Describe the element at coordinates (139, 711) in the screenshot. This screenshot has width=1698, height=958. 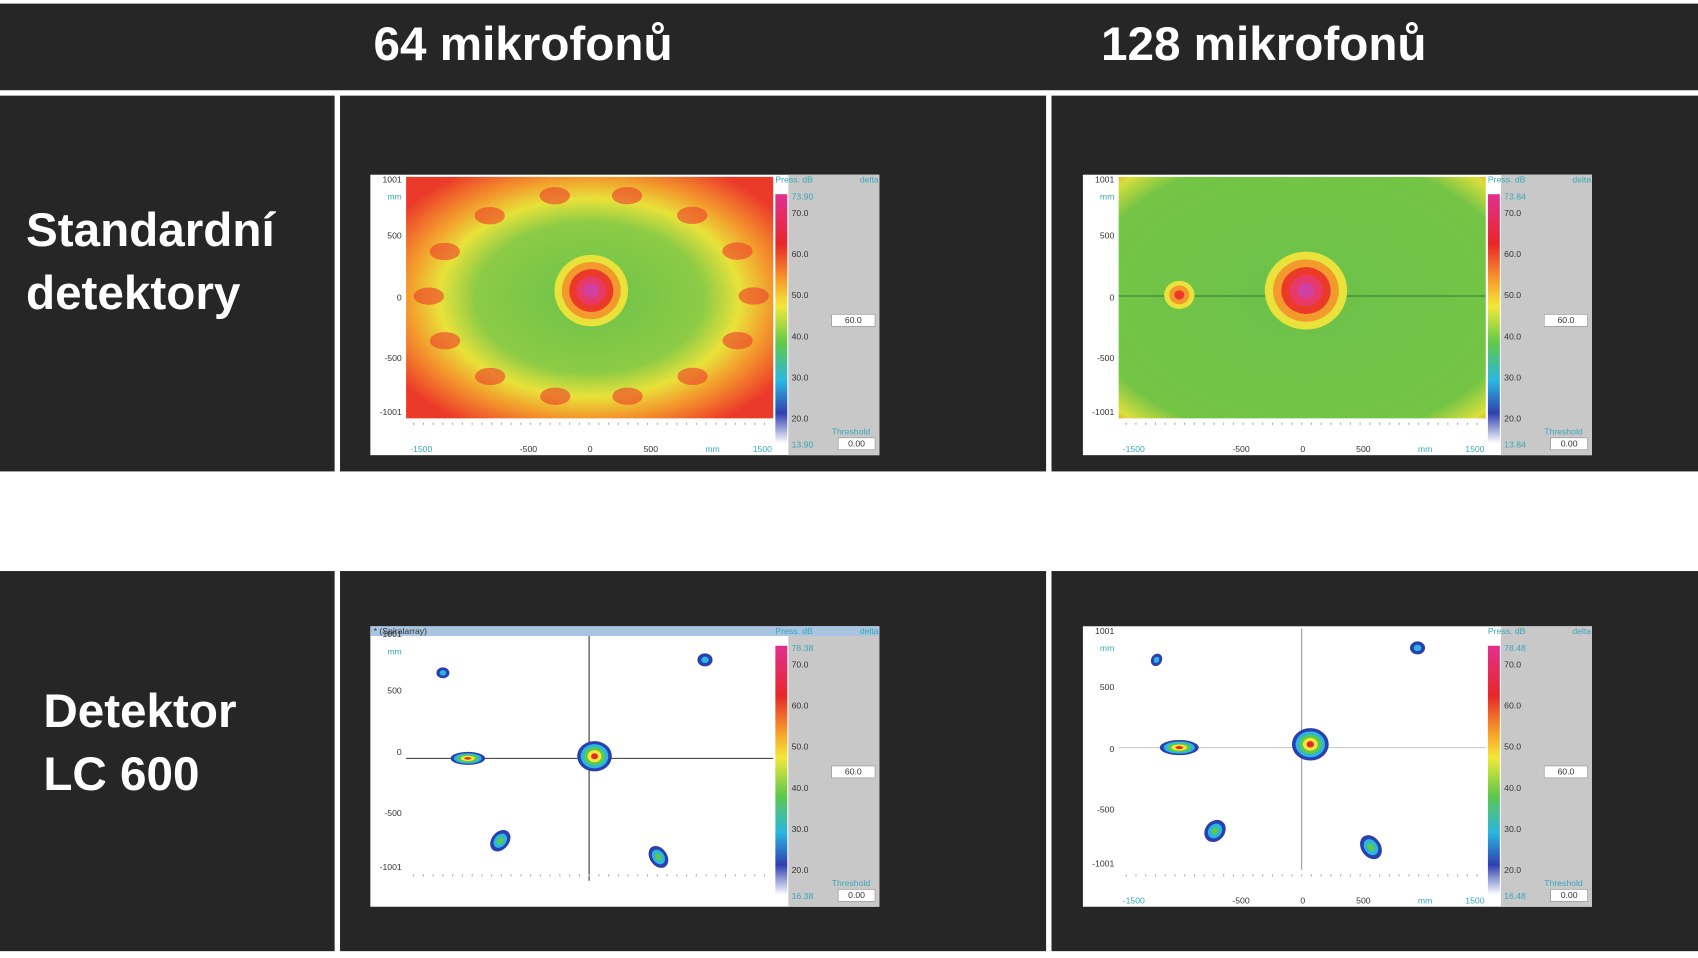
I see `row-title: Detektor` at that location.